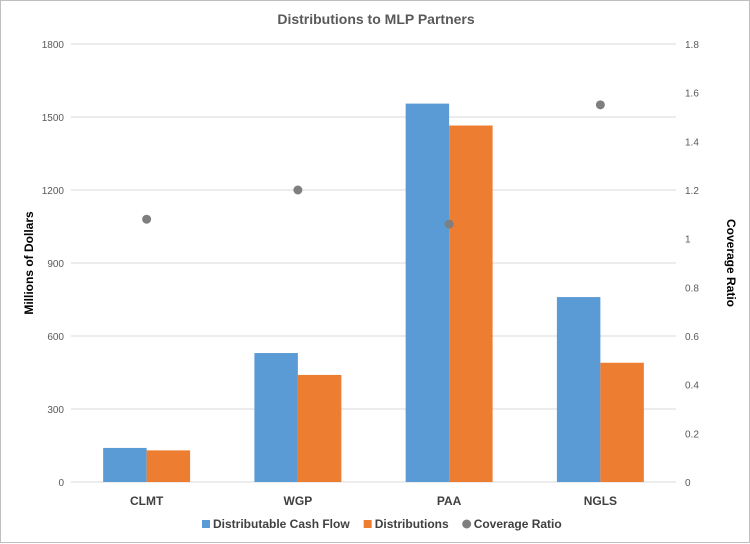 The width and height of the screenshot is (750, 544). I want to click on legend-label: Coverage Ratio, so click(518, 524).